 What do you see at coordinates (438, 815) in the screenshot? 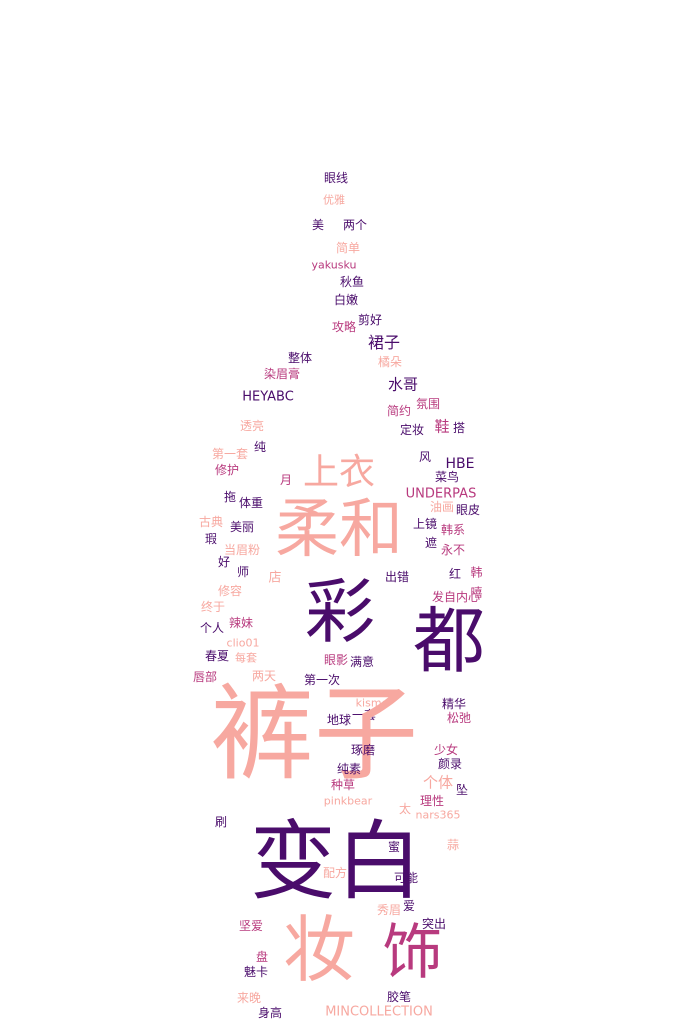
I see `cloud-word: nars365` at bounding box center [438, 815].